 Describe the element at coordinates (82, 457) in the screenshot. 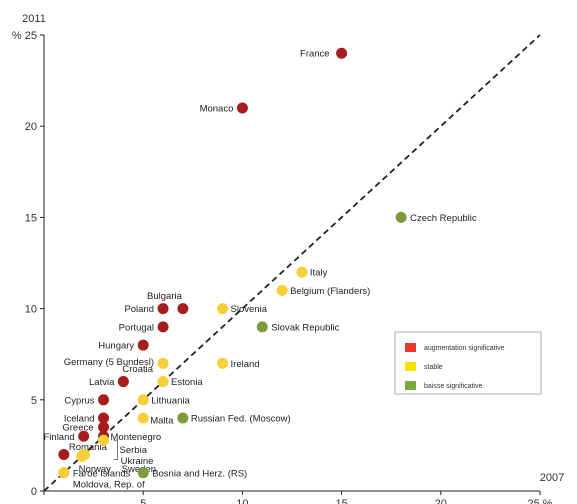

I see `point-norway` at that location.